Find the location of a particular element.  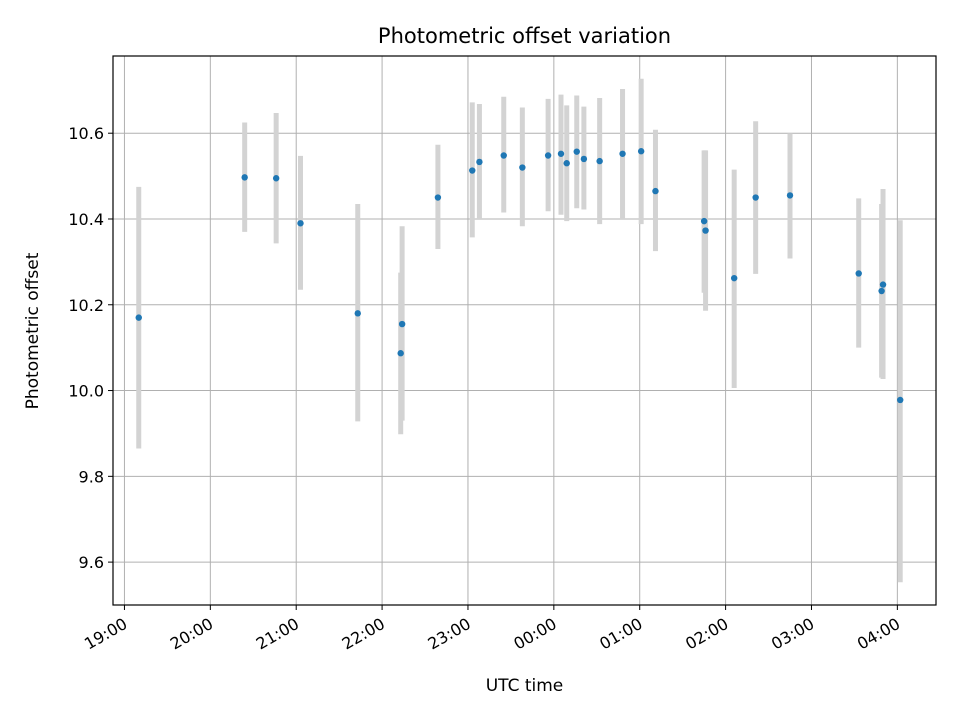

x-tick-label: 04:00 is located at coordinates (878, 634).